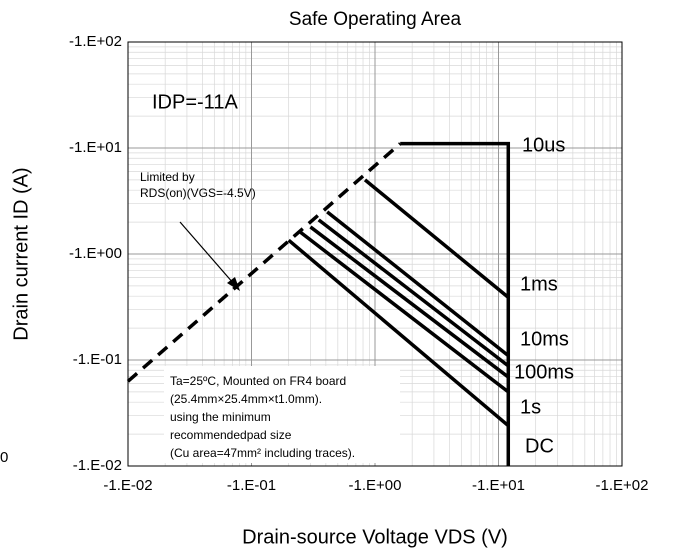 The width and height of the screenshot is (678, 556). What do you see at coordinates (198, 193) in the screenshot?
I see `annotation: RDS(on)(VGS=-4.5V)` at bounding box center [198, 193].